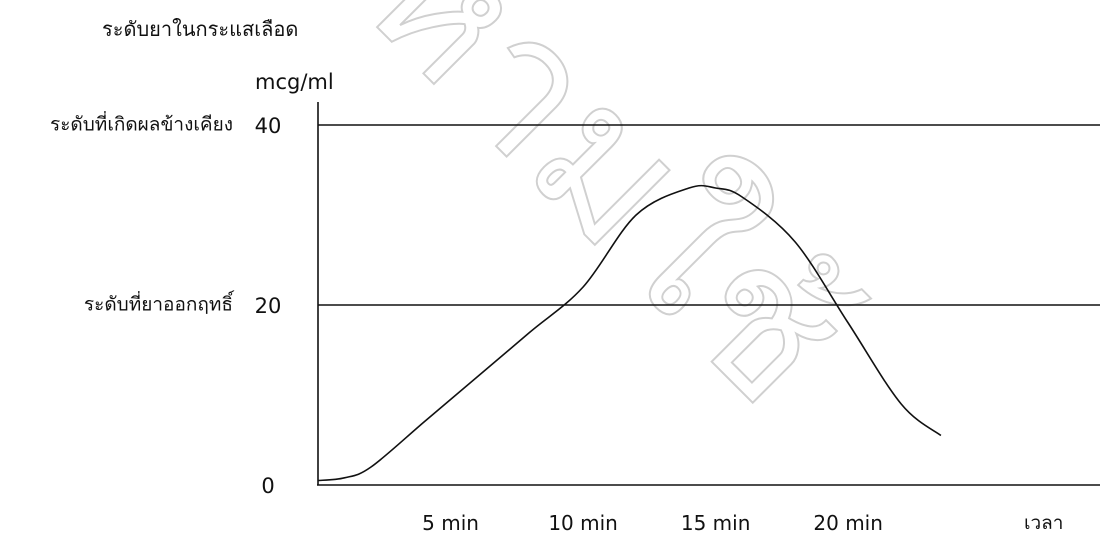 This screenshot has width=1100, height=541. Describe the element at coordinates (450, 523) in the screenshot. I see `x-tick-label: 5 min` at that location.